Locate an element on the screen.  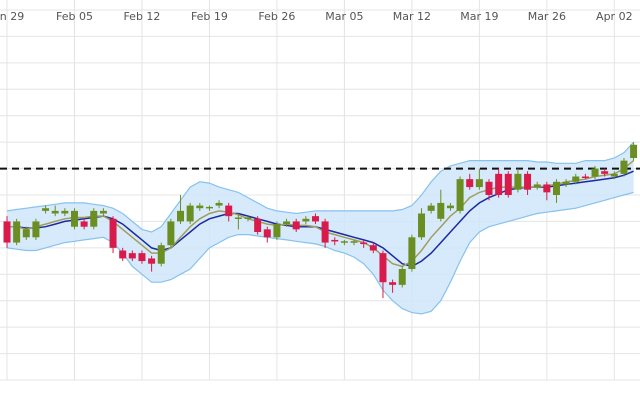
x-tick-label: Feb 12 is located at coordinates (141, 16).